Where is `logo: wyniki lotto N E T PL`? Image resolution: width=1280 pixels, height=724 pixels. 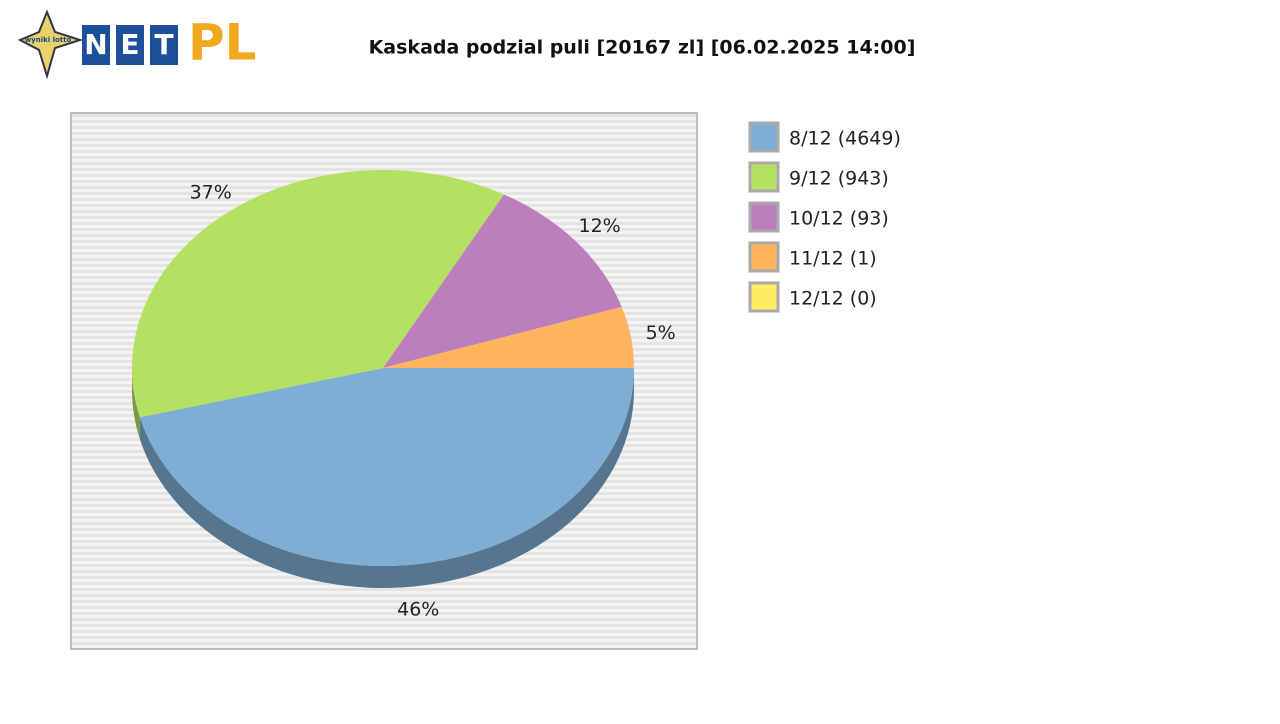
logo: wyniki lotto N E T PL is located at coordinates (137, 44).